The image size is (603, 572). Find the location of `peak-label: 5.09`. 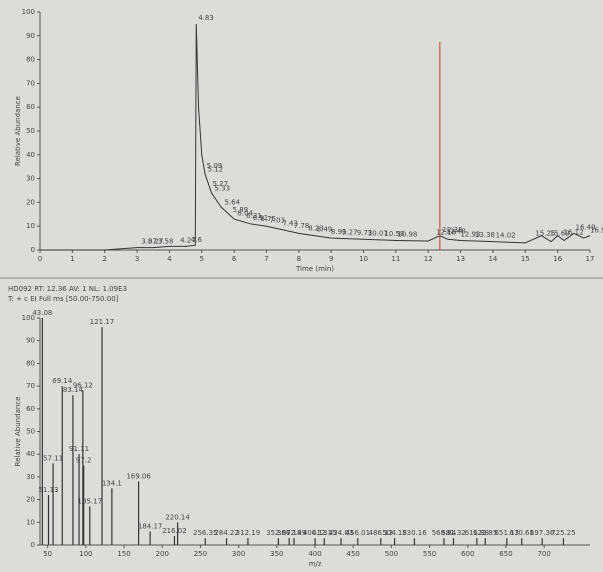

peak-label: 5.09 is located at coordinates (215, 166).